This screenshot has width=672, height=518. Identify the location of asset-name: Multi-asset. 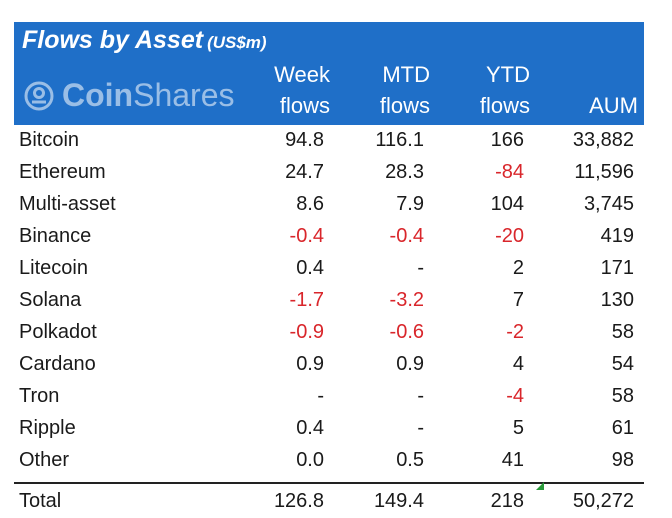
(67, 204).